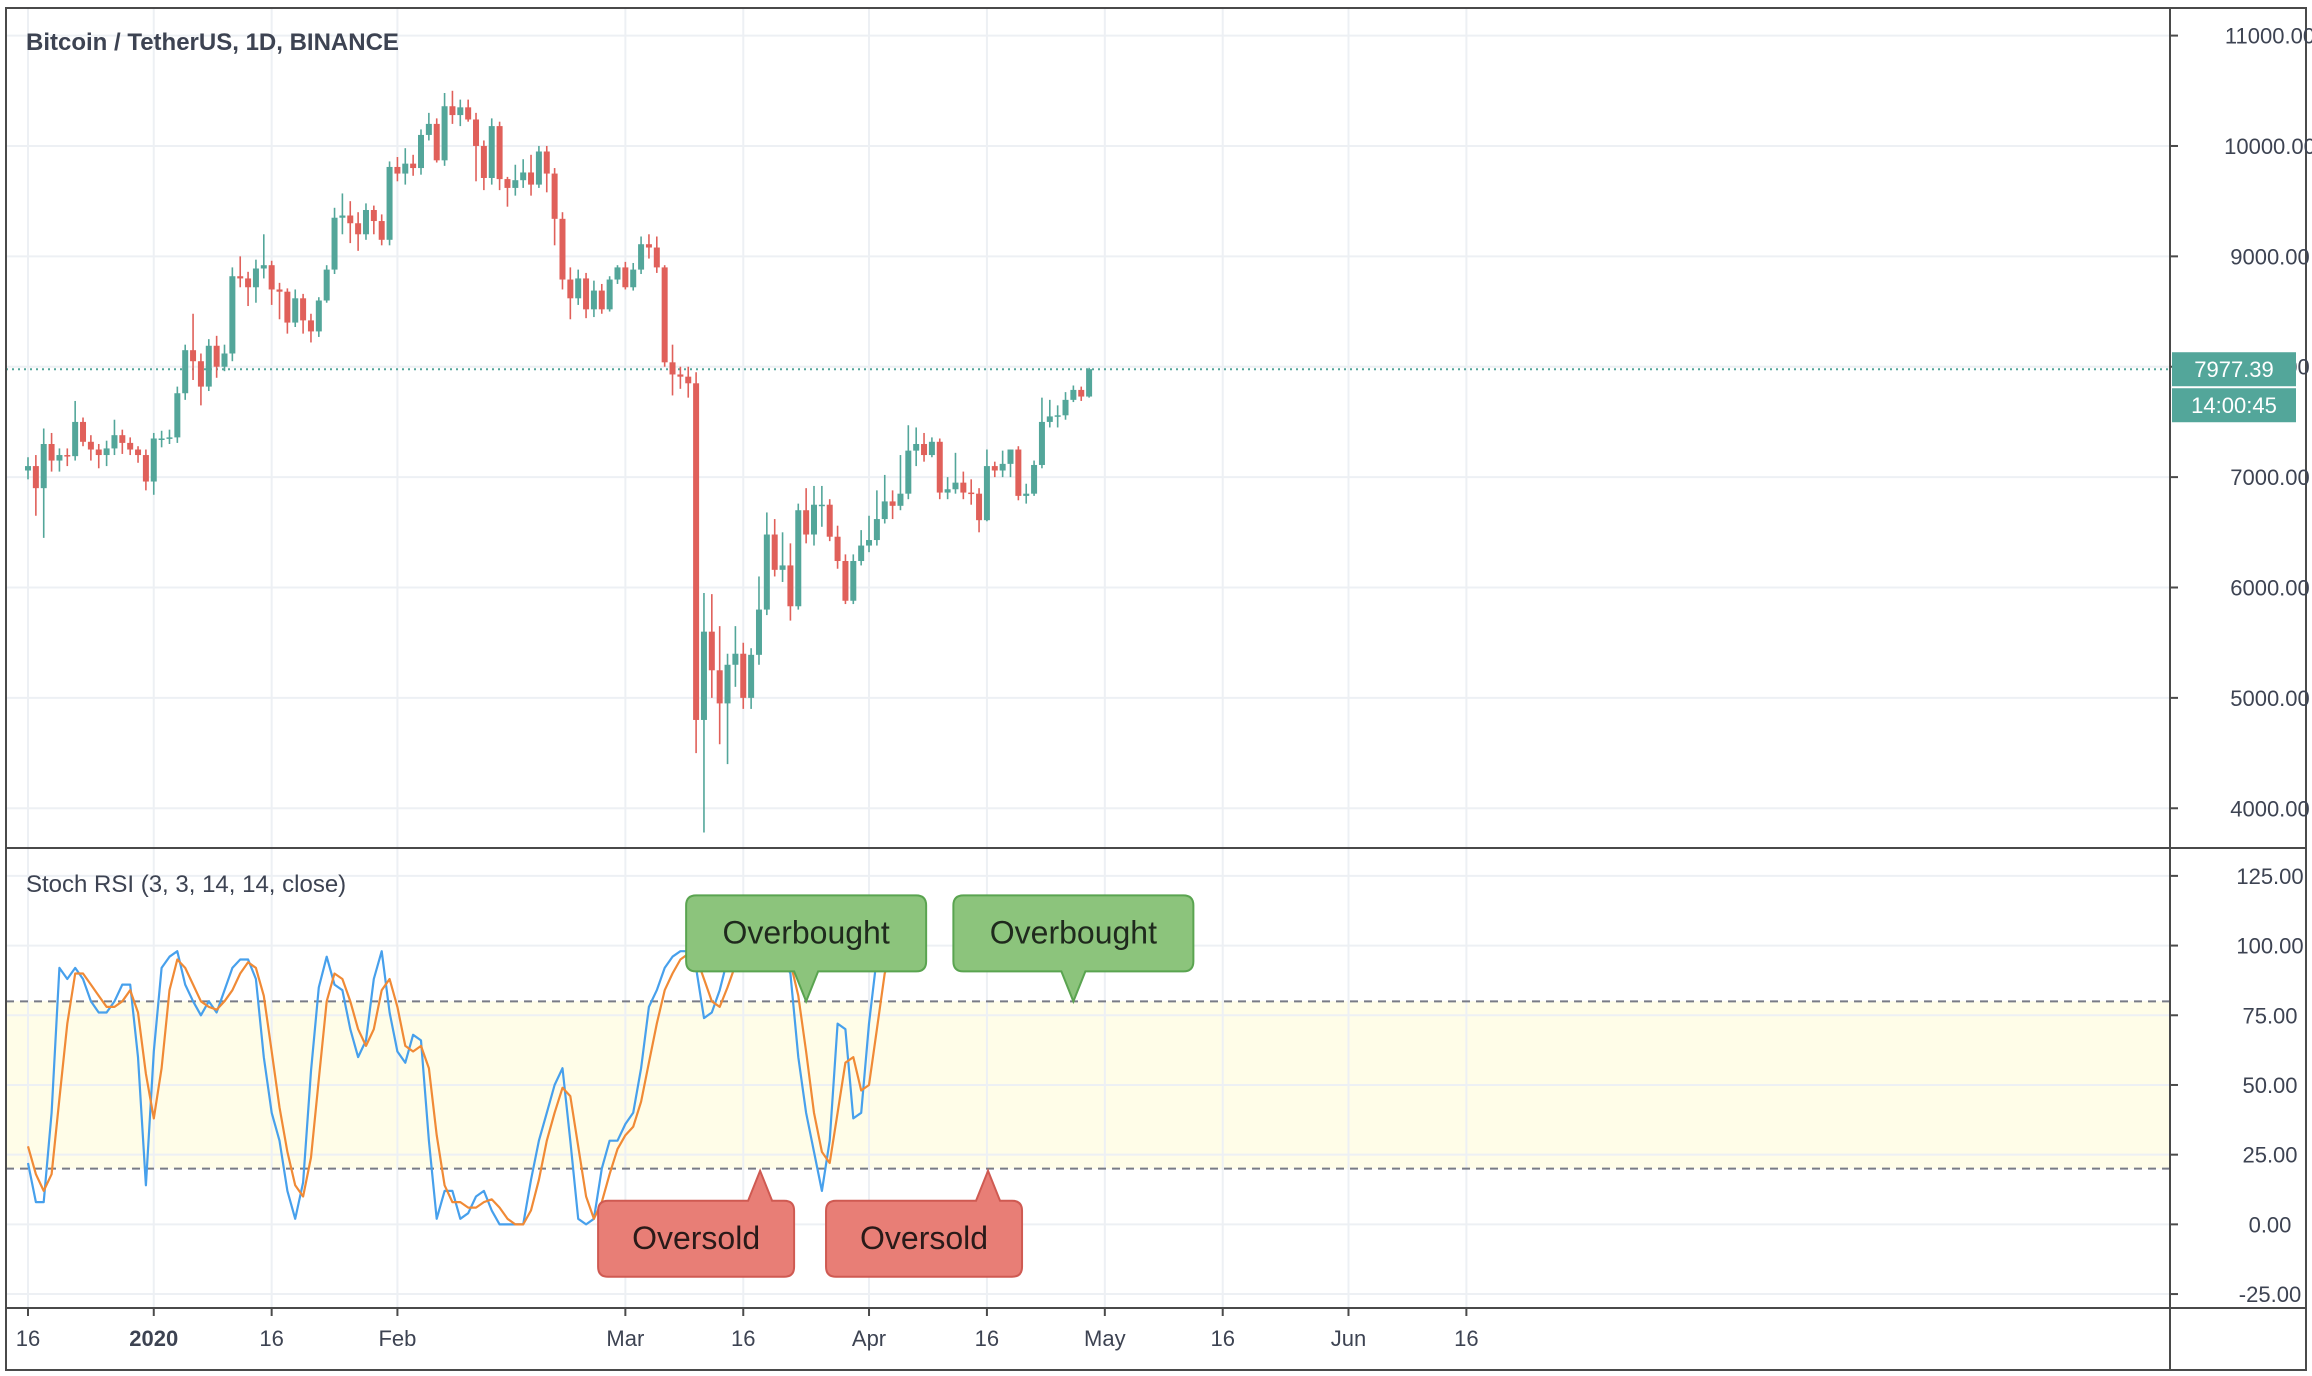  I want to click on last-price-badge: 7977.39, so click(2234, 369).